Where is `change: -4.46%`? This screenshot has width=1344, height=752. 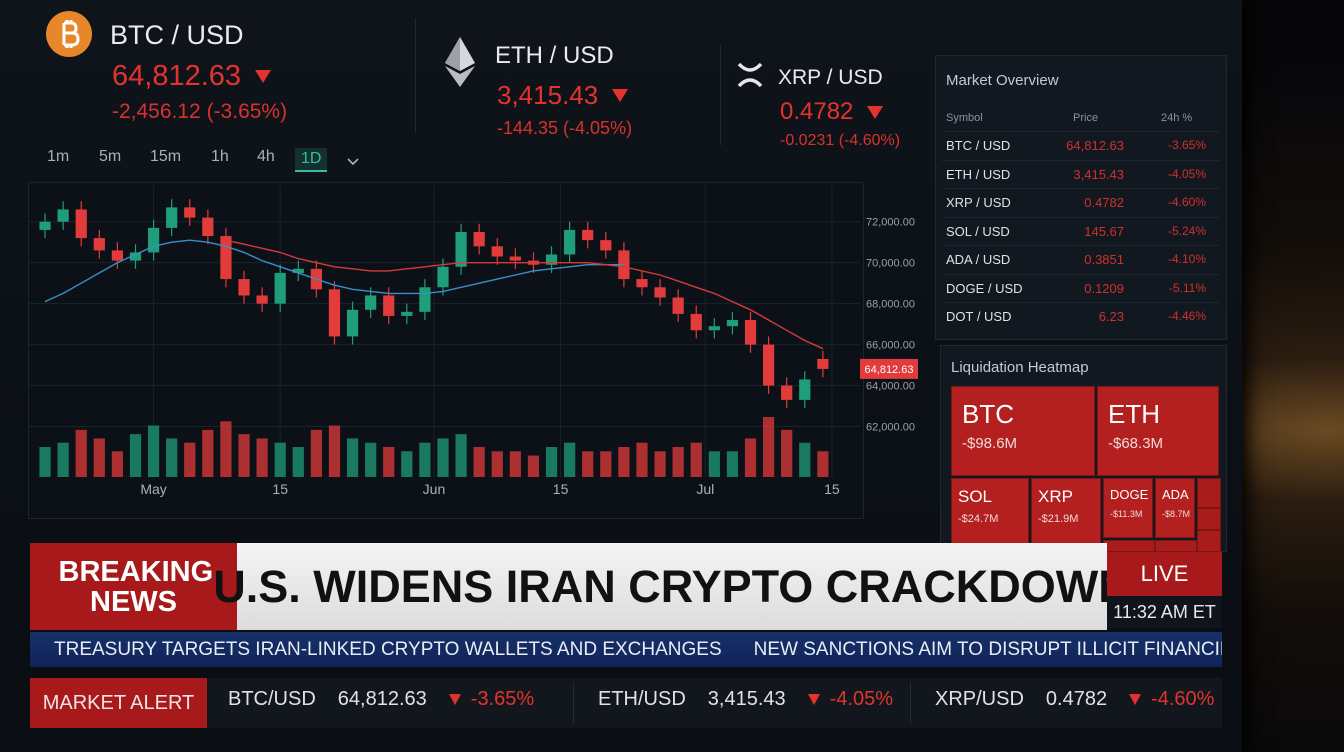 change: -4.46% is located at coordinates (1186, 316).